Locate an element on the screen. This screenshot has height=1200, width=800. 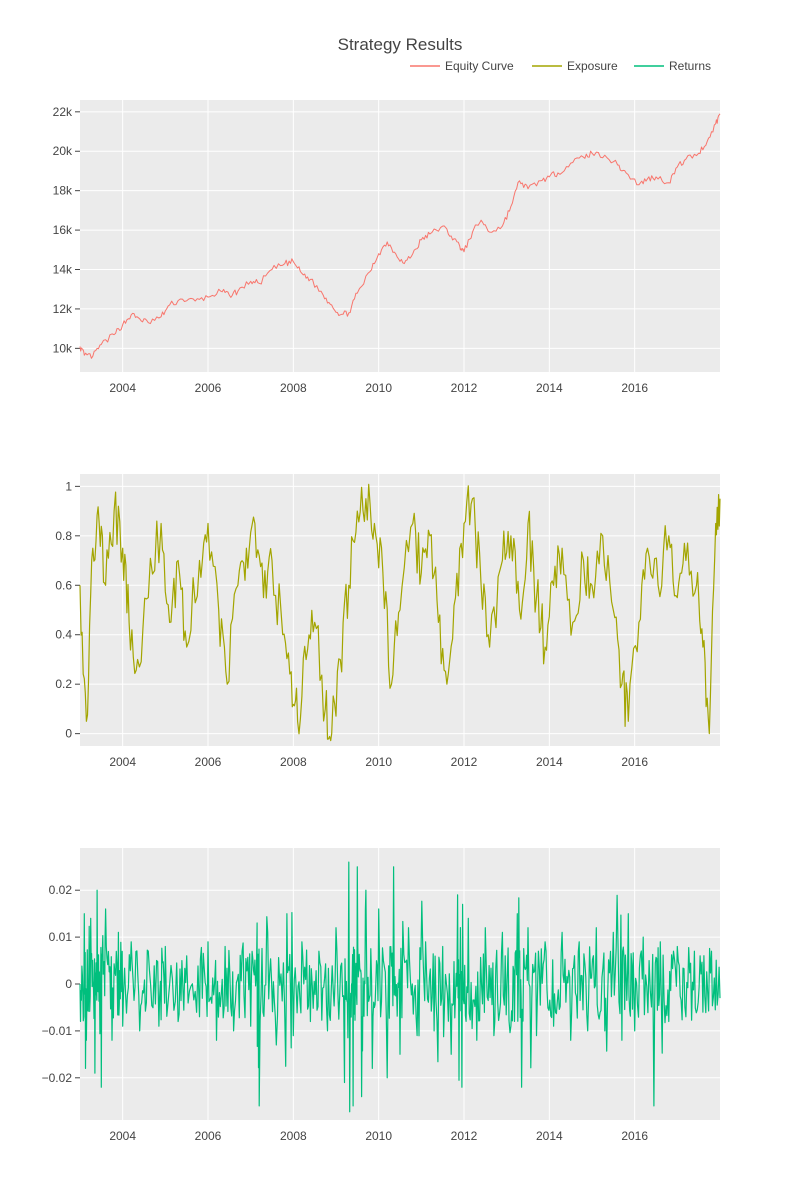
y-tick-label: −0.01 is located at coordinates (57, 1031).